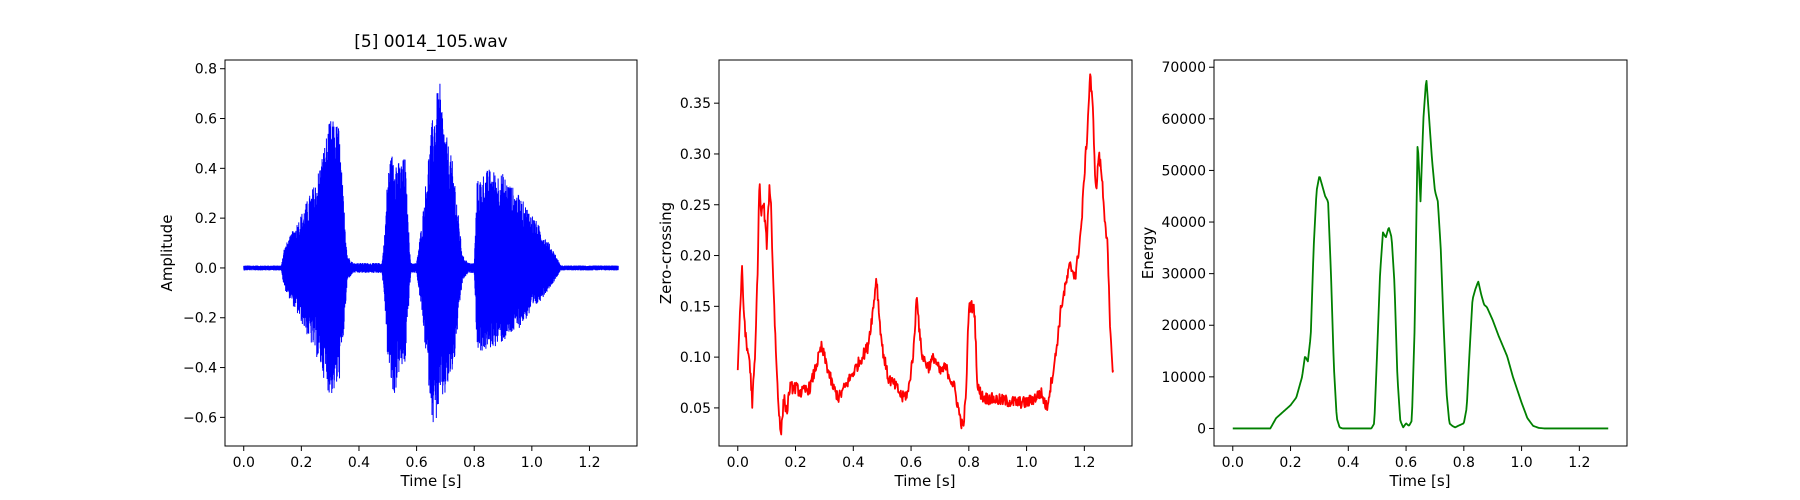  I want to click on waveform-ytick-label: −0.6, so click(200, 418).